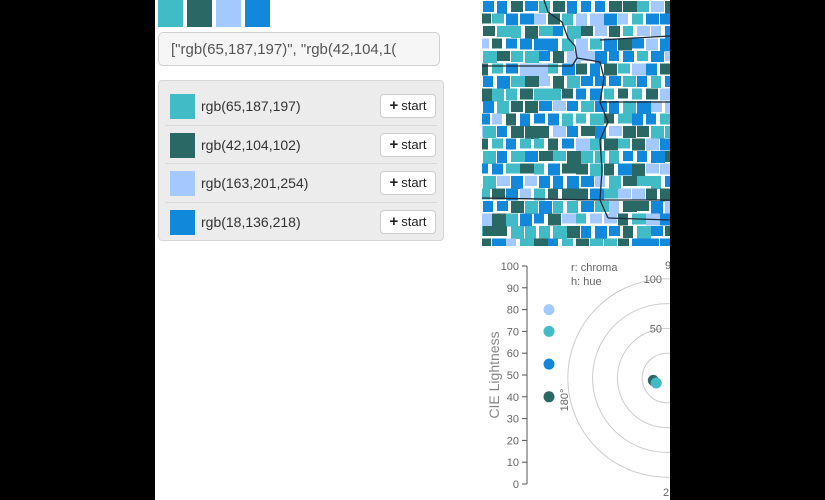 The height and width of the screenshot is (500, 825). I want to click on color-label: rgb(42,104,102), so click(251, 144).